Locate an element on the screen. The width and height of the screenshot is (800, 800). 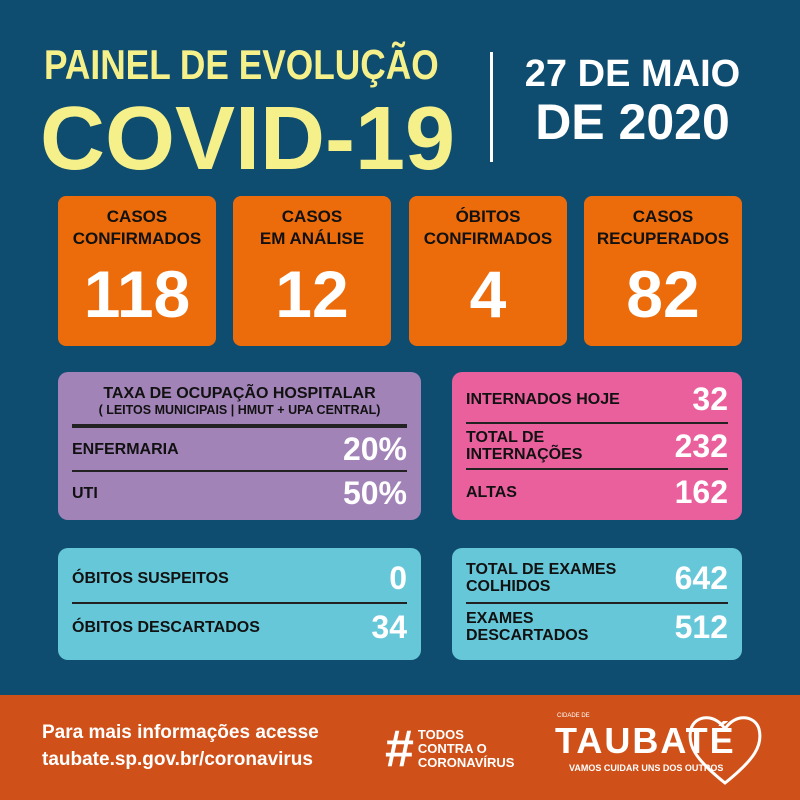
card-label: ÓBITOS is located at coordinates (488, 216).